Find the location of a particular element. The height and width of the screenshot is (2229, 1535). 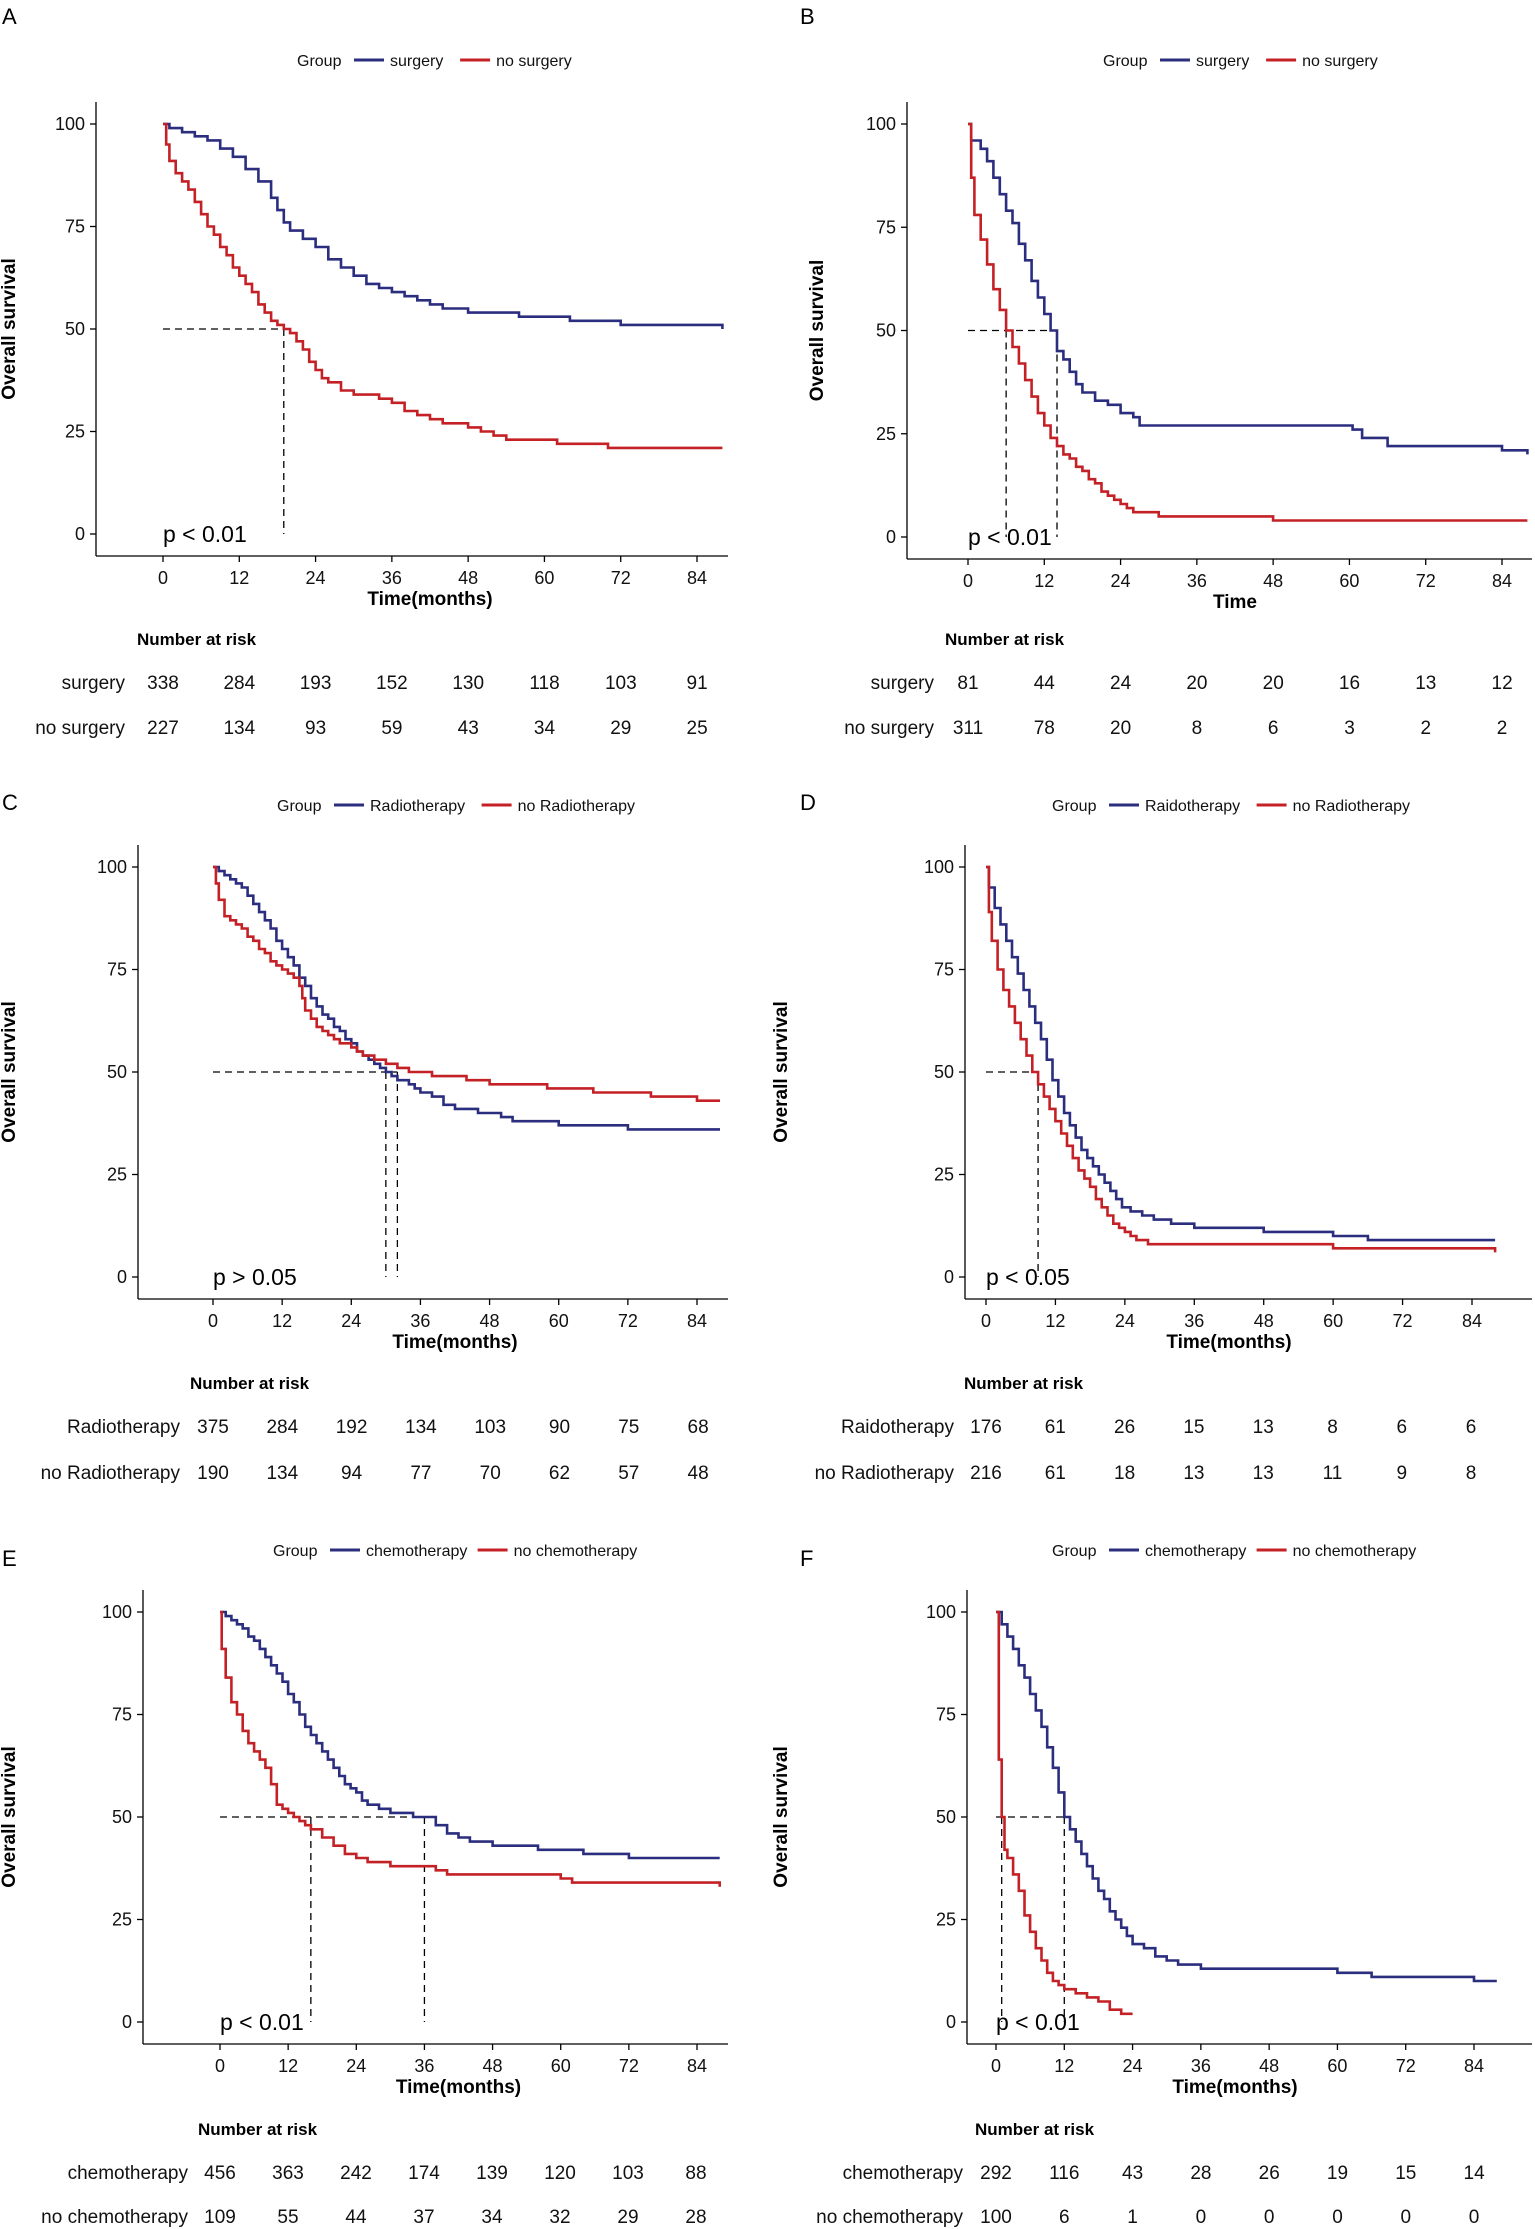

legend-entry: no surgery is located at coordinates (1340, 61).